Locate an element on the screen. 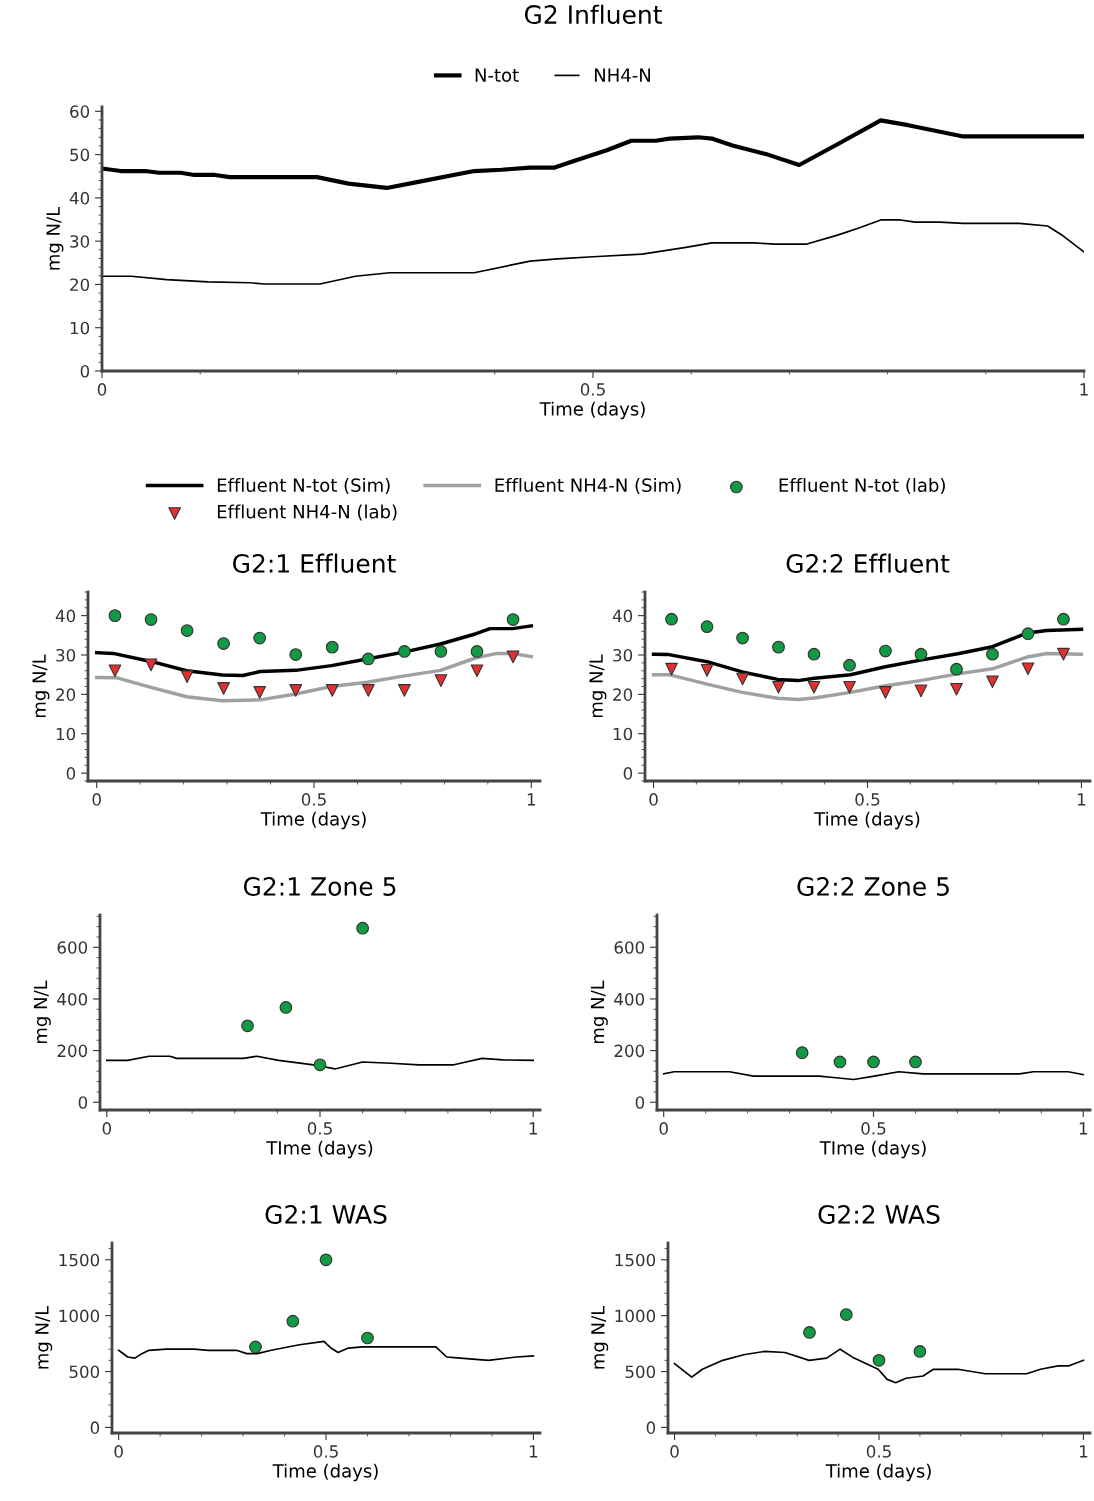 This screenshot has height=1501, width=1094. chart-title: G2:2 Zone 5 is located at coordinates (873, 886).